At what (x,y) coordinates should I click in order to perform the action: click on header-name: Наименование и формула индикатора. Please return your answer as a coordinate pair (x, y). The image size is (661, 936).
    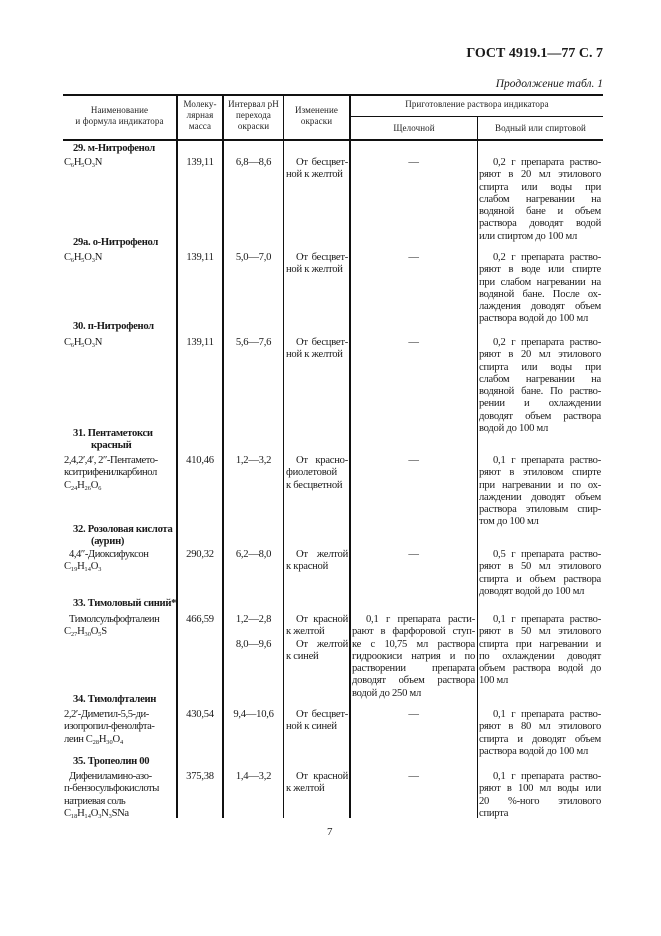
    Looking at the image, I should click on (119, 116).